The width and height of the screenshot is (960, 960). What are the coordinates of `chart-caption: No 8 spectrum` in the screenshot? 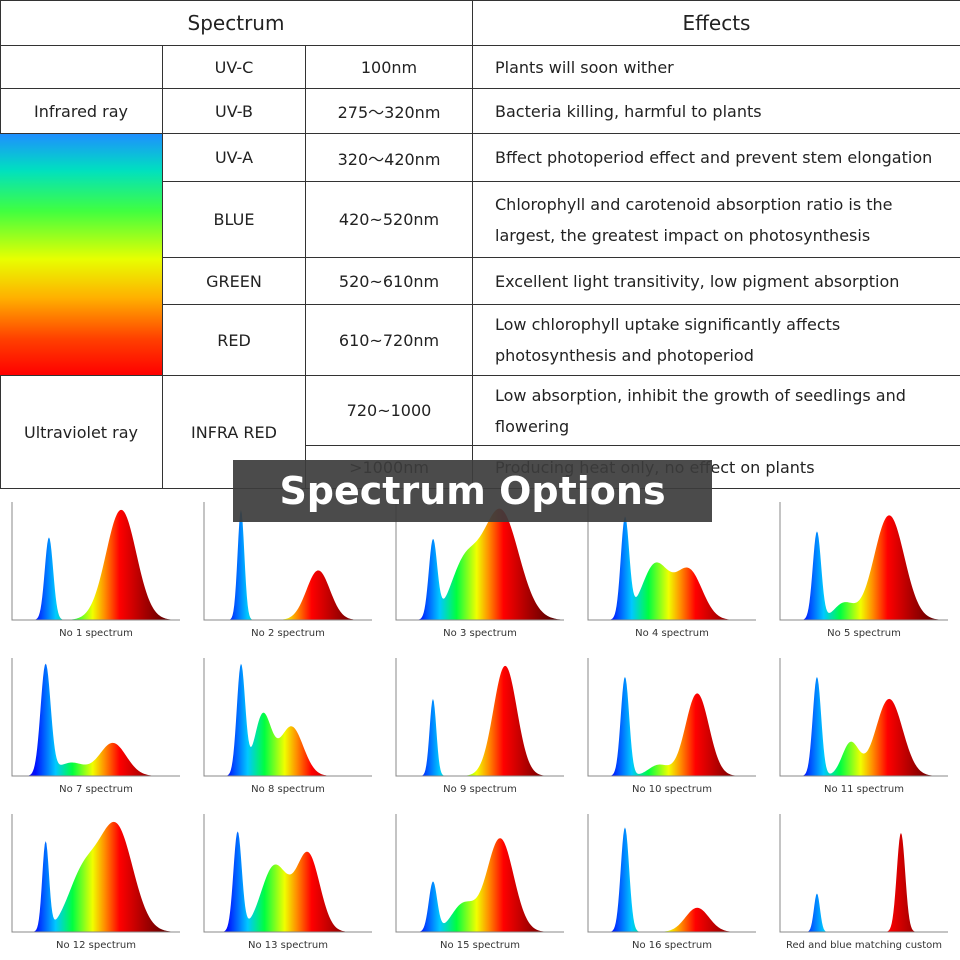 It's located at (288, 789).